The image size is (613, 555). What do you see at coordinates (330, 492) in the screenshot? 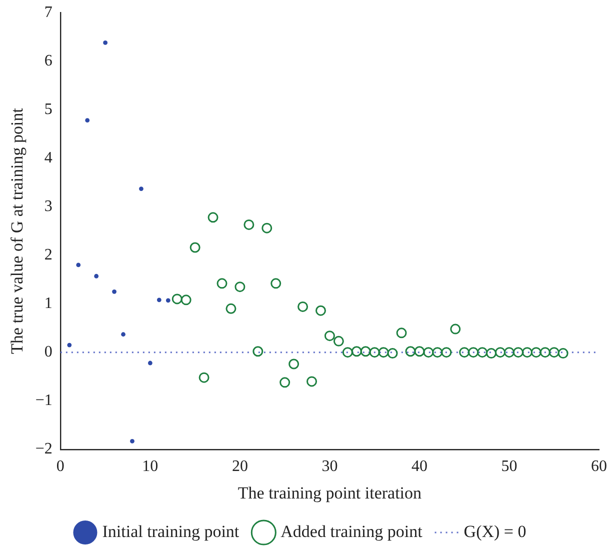
I see `x-axis-title: The training point iteration` at bounding box center [330, 492].